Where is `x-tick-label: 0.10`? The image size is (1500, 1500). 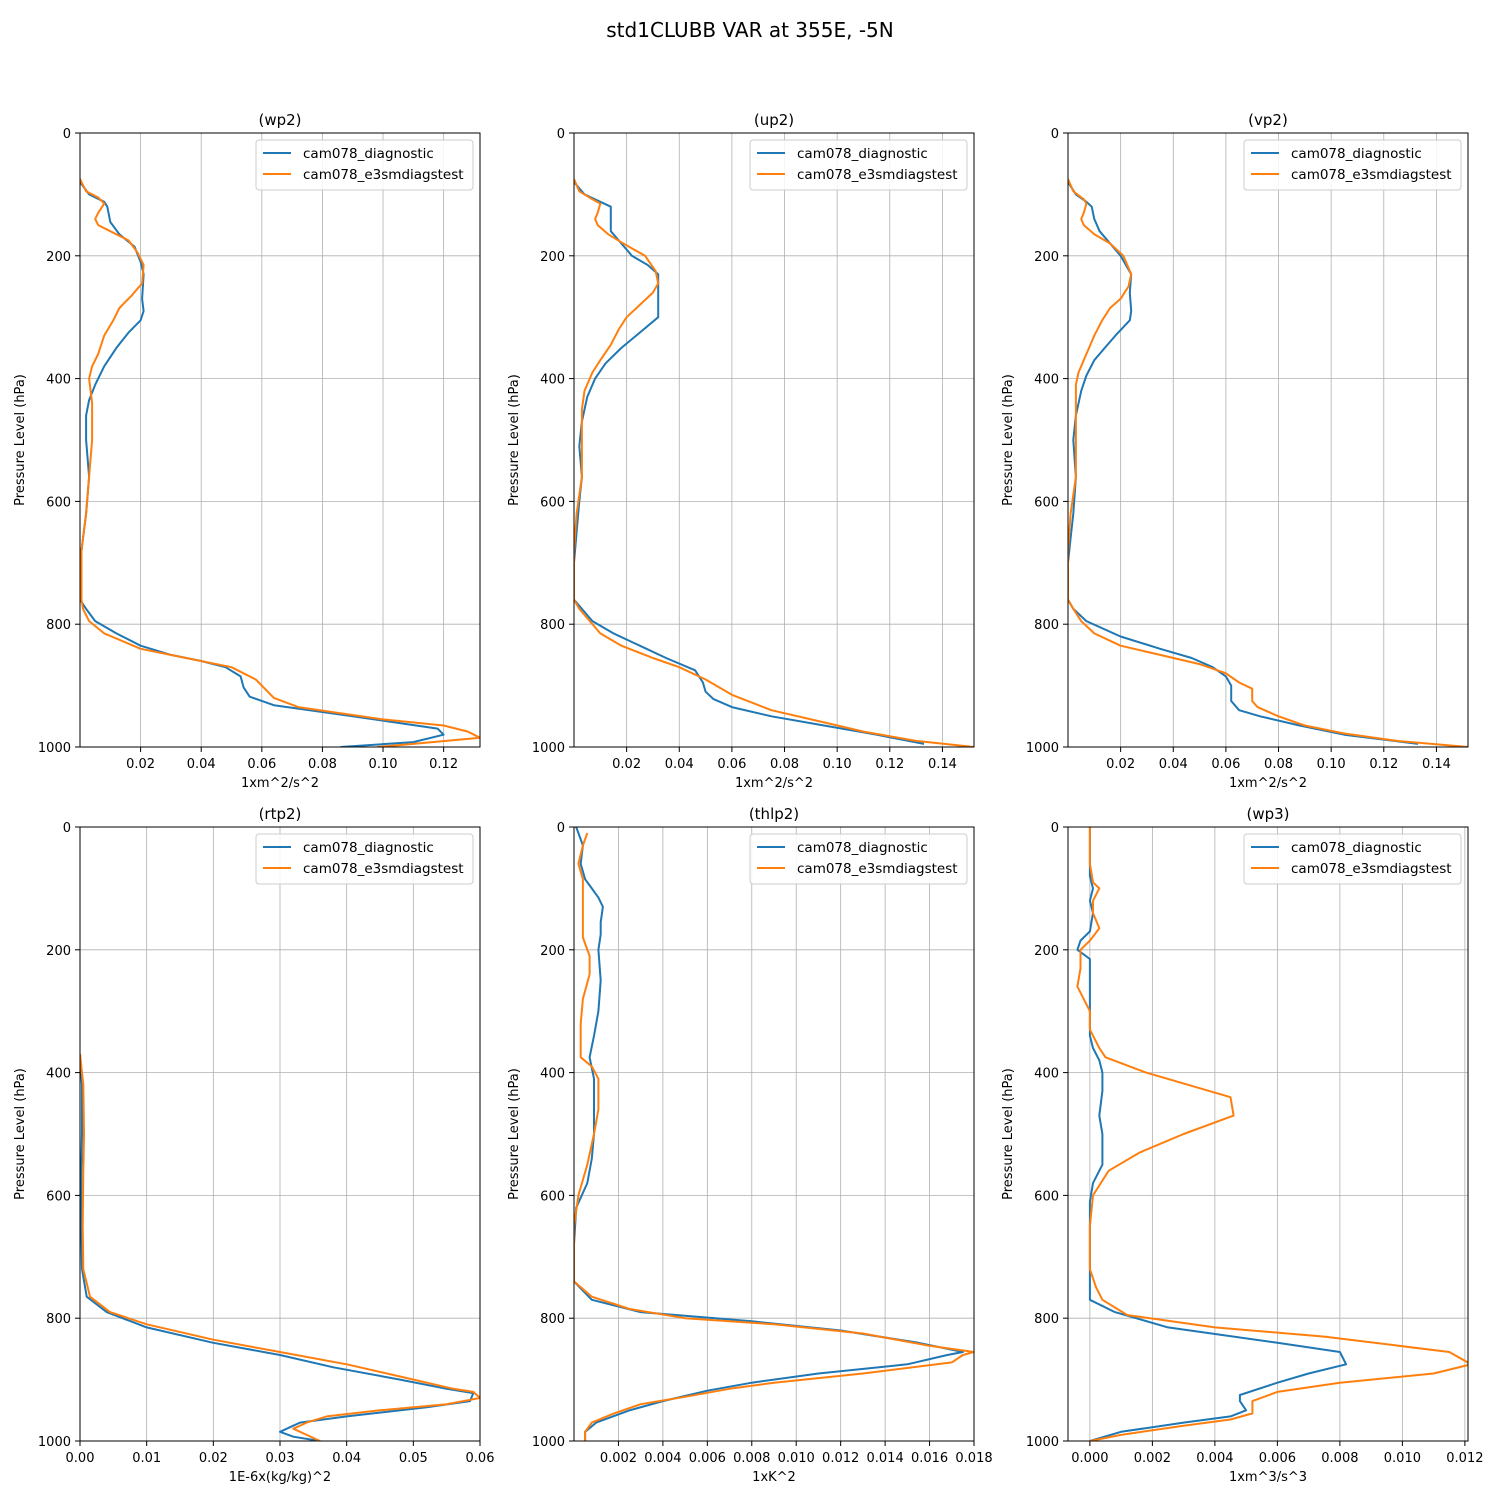 x-tick-label: 0.10 is located at coordinates (1331, 764).